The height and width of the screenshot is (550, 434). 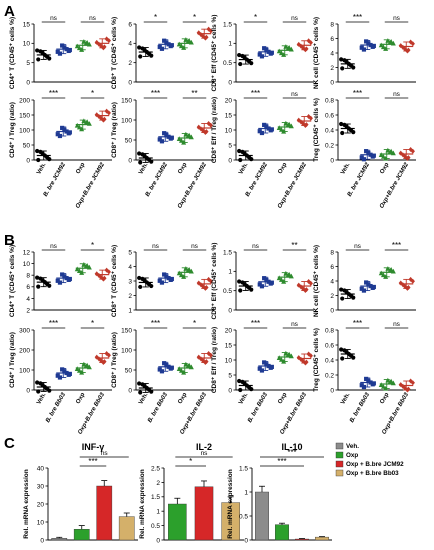 What do you see at coordinates (130, 63) in the screenshot?
I see `chart-A-r1-c2-ytick-label: 2` at bounding box center [130, 63].